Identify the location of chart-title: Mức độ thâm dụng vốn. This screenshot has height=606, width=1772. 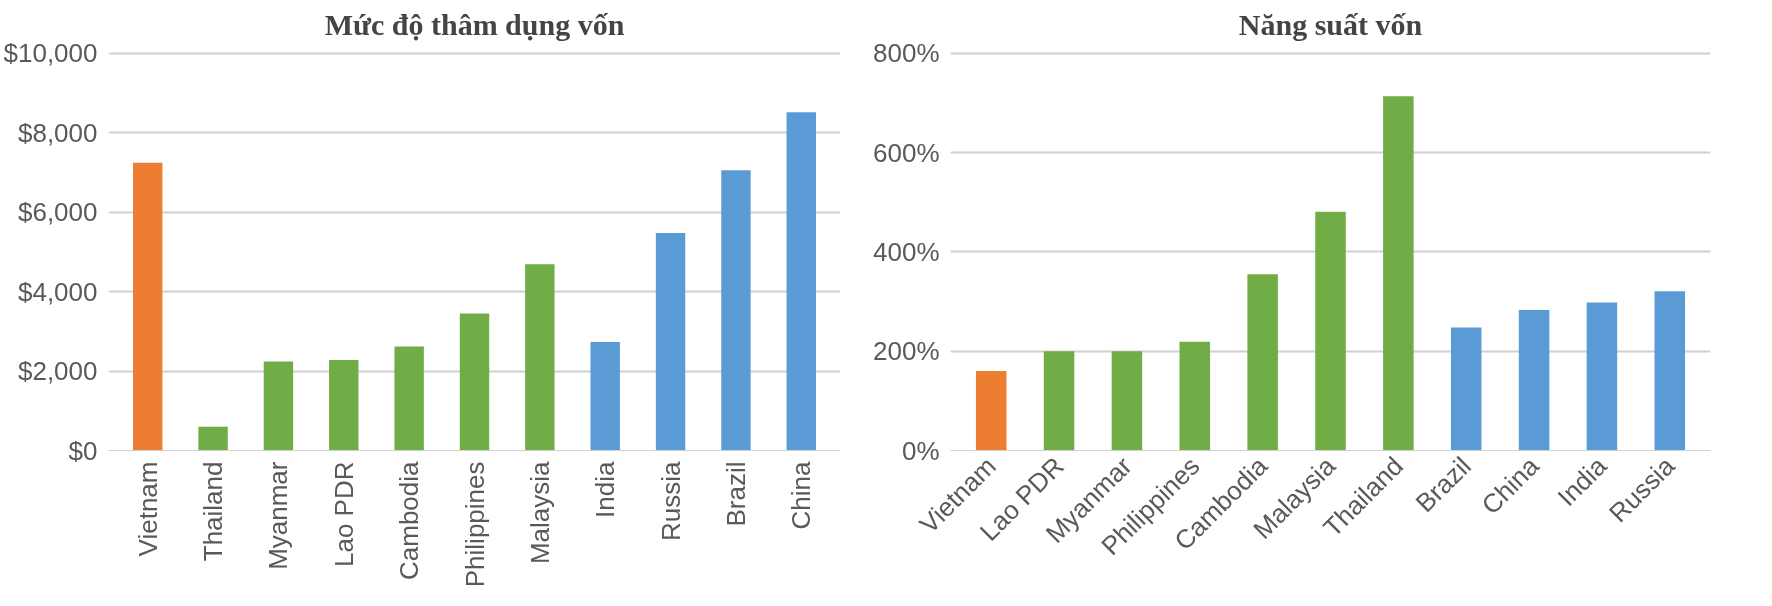
(474, 24).